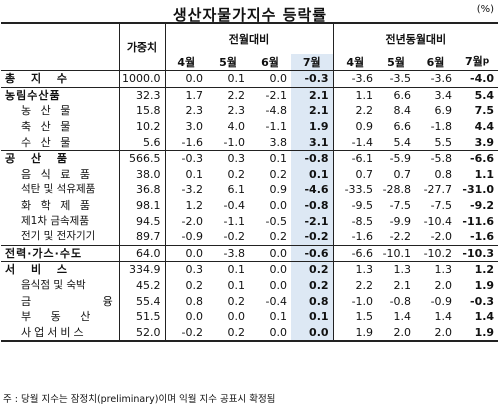 This screenshot has height=408, width=500. I want to click on yoy-cell-current: -9.2, so click(482, 206).